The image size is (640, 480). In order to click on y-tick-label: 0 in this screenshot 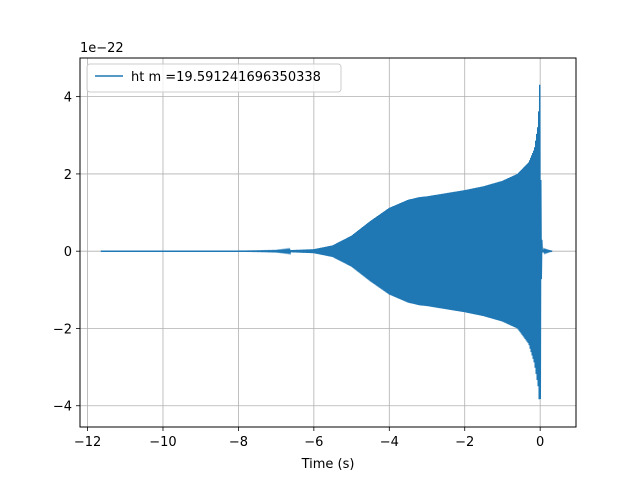, I will do `click(68, 252)`.